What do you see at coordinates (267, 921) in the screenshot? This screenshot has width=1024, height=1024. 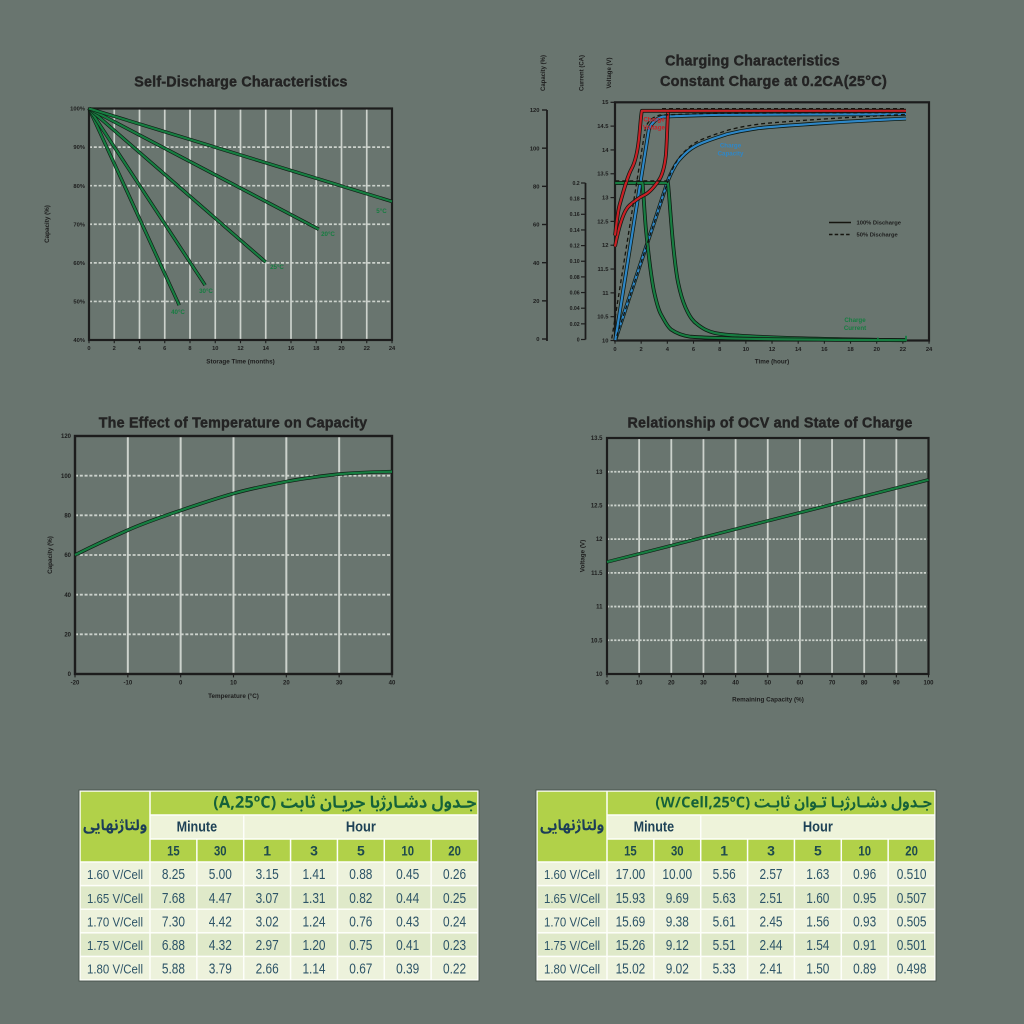 I see `svg-text: 3.02` at bounding box center [267, 921].